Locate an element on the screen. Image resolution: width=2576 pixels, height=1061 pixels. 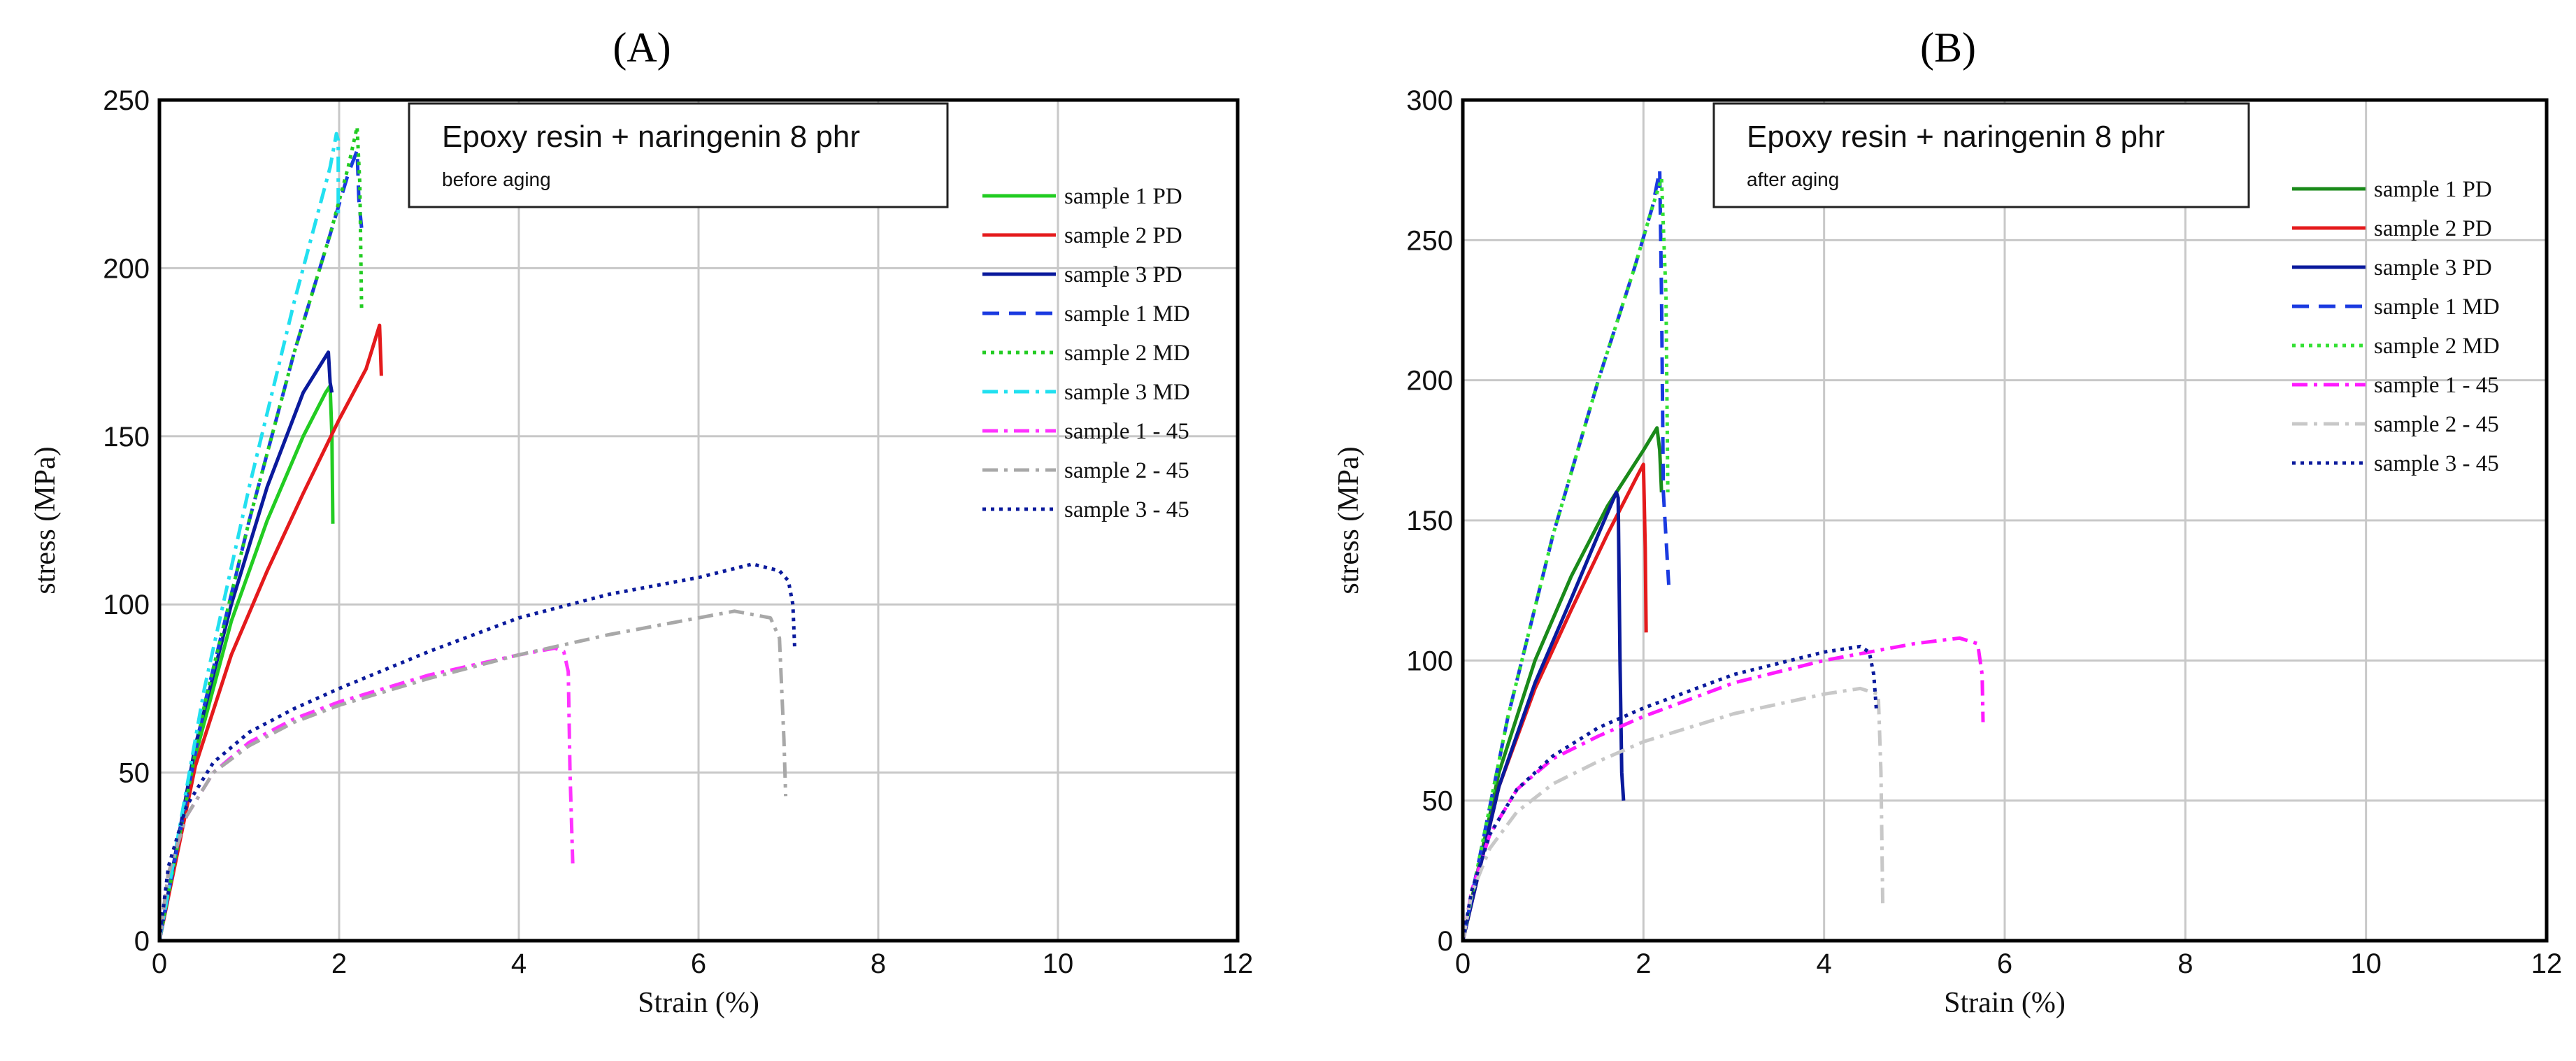
legend-label-7: sample 2 - 45 is located at coordinates (1126, 471).